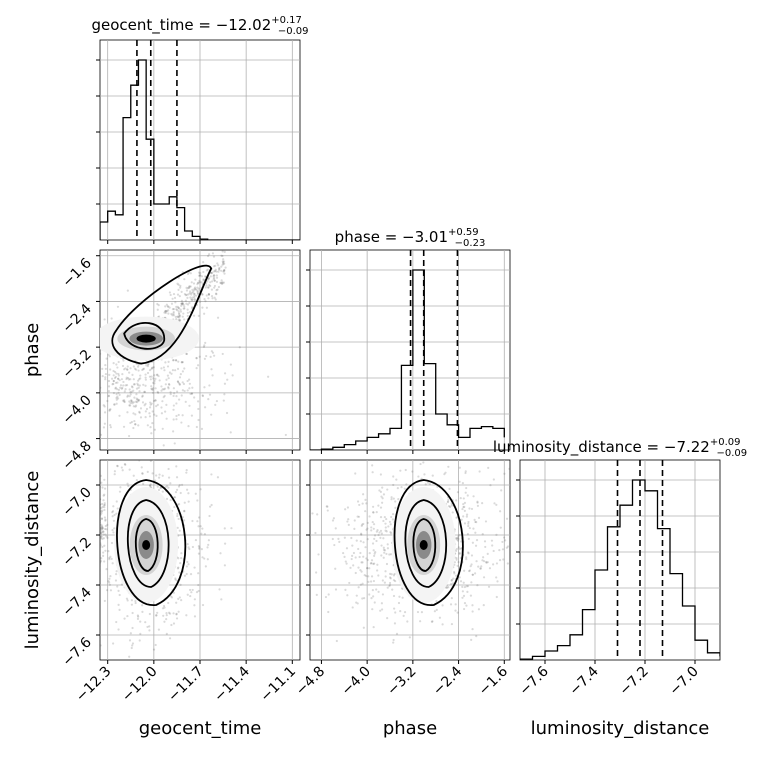 The image size is (760, 760). I want to click on hist-frame-luminosity_distance, so click(620, 560).